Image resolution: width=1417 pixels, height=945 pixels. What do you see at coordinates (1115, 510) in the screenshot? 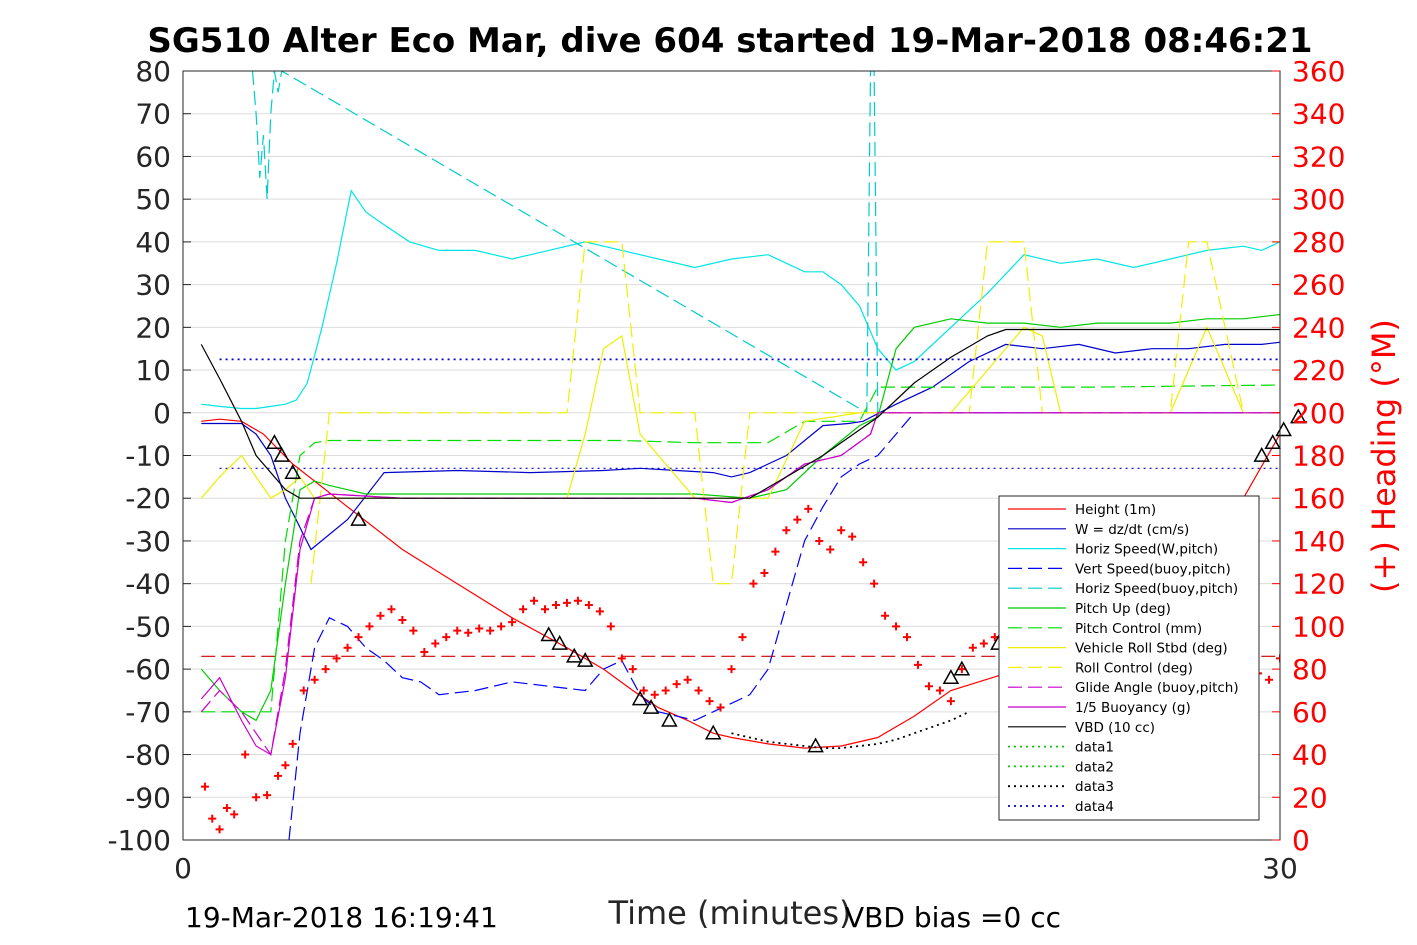
I see `legend-entry: Height (1m)` at bounding box center [1115, 510].